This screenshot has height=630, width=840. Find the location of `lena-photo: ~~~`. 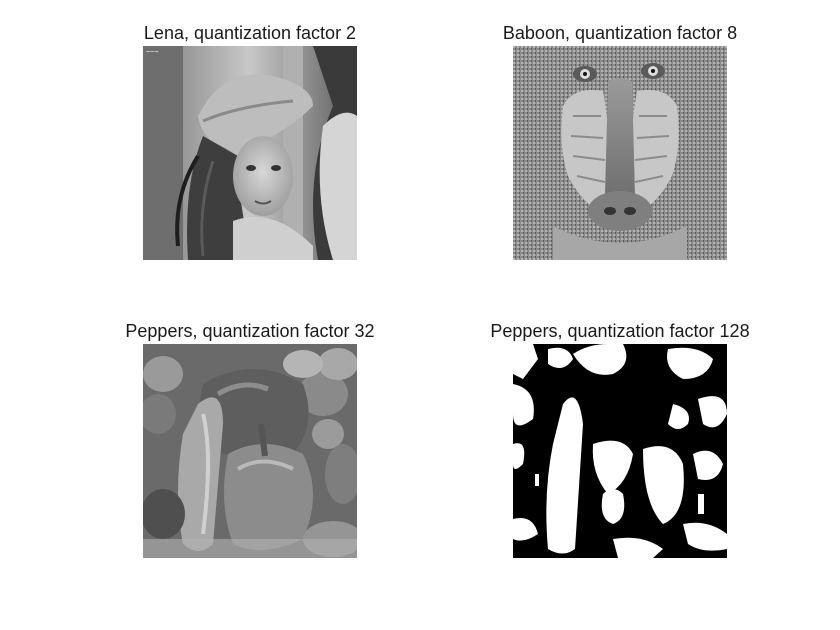

lena-photo: ~~~ is located at coordinates (250, 153).